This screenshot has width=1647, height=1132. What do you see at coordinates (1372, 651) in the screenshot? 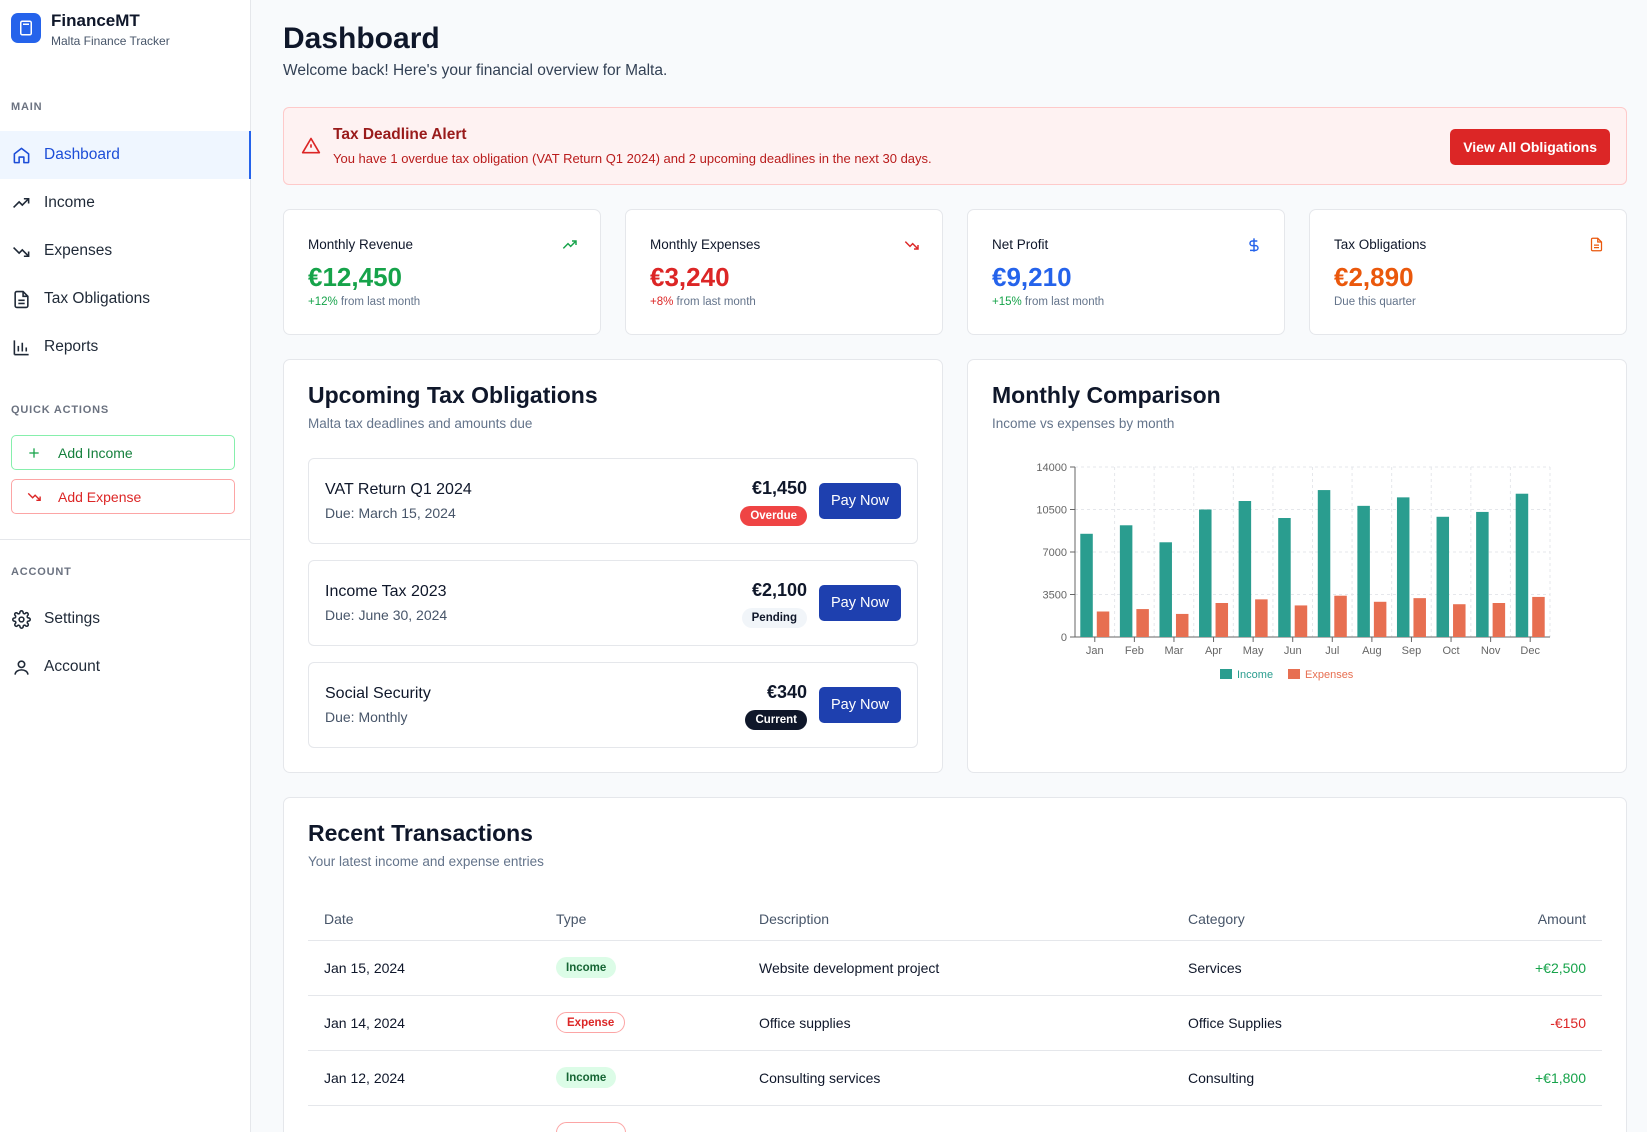
I see `x-tick-label: Aug` at bounding box center [1372, 651].